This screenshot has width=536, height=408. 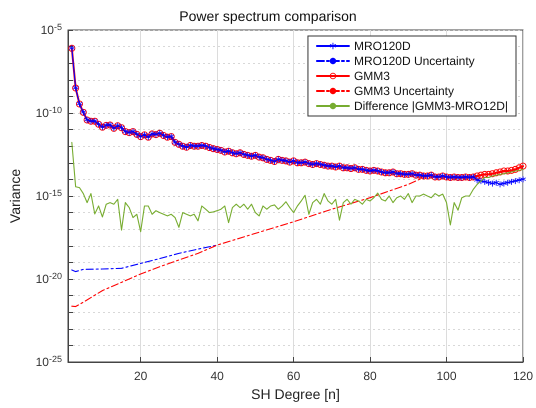 What do you see at coordinates (51, 30) in the screenshot?
I see `y-tick-label: 10$^{-5}$` at bounding box center [51, 30].